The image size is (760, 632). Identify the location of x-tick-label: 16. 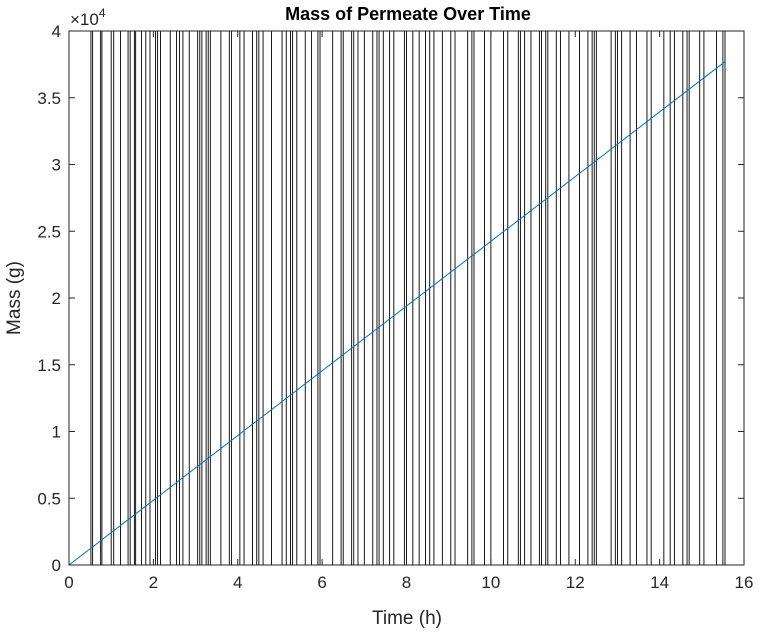
(744, 582).